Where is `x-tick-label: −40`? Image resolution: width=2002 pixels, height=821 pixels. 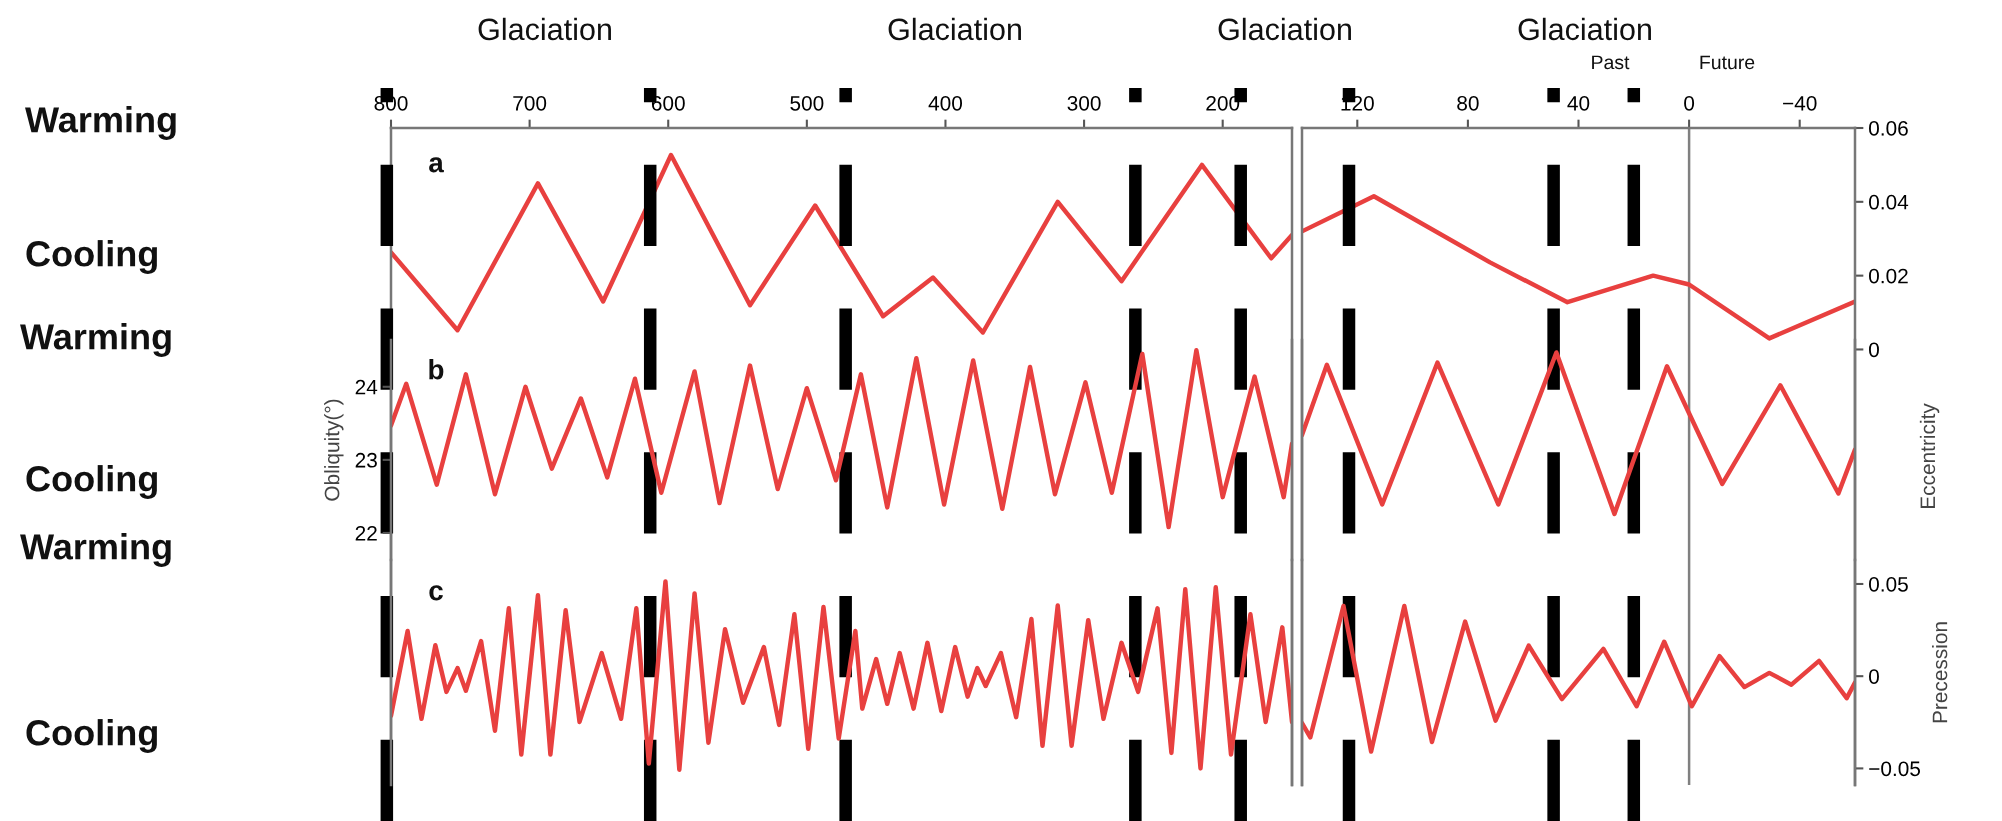 x-tick-label: −40 is located at coordinates (1800, 103).